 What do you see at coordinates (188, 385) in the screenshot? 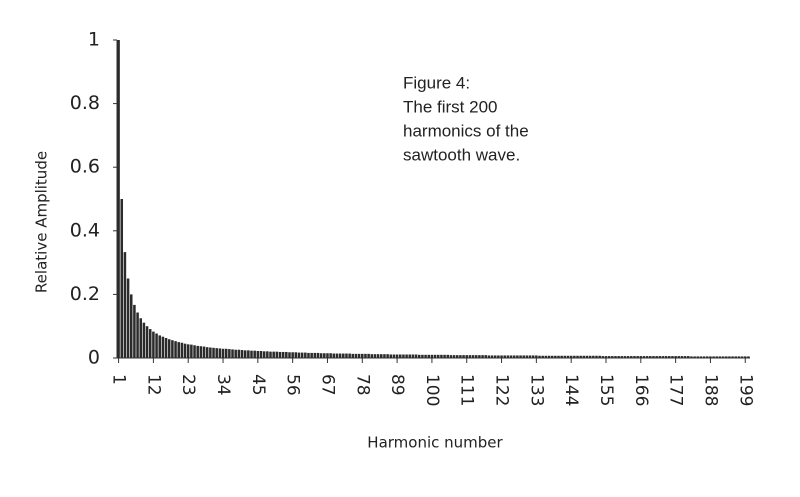
I see `x-tick-label: 23` at bounding box center [188, 385].